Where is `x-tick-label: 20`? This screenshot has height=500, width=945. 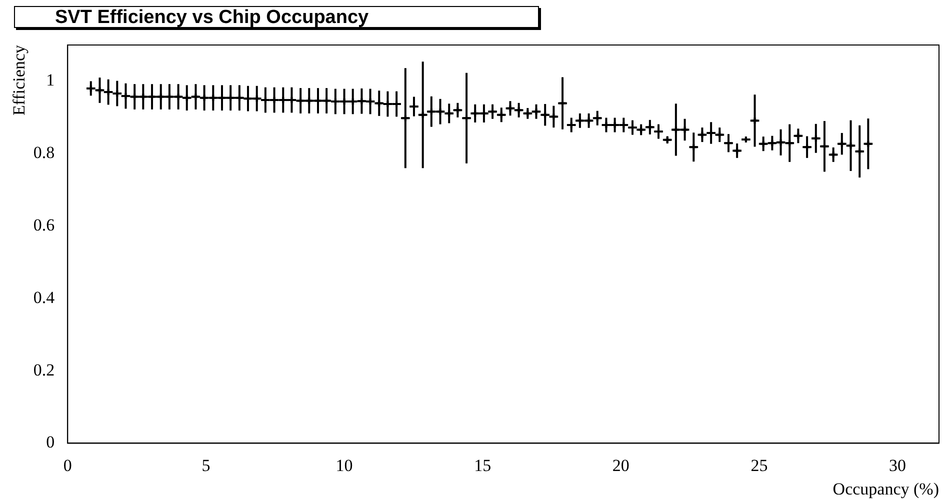
x-tick-label: 20 is located at coordinates (621, 465).